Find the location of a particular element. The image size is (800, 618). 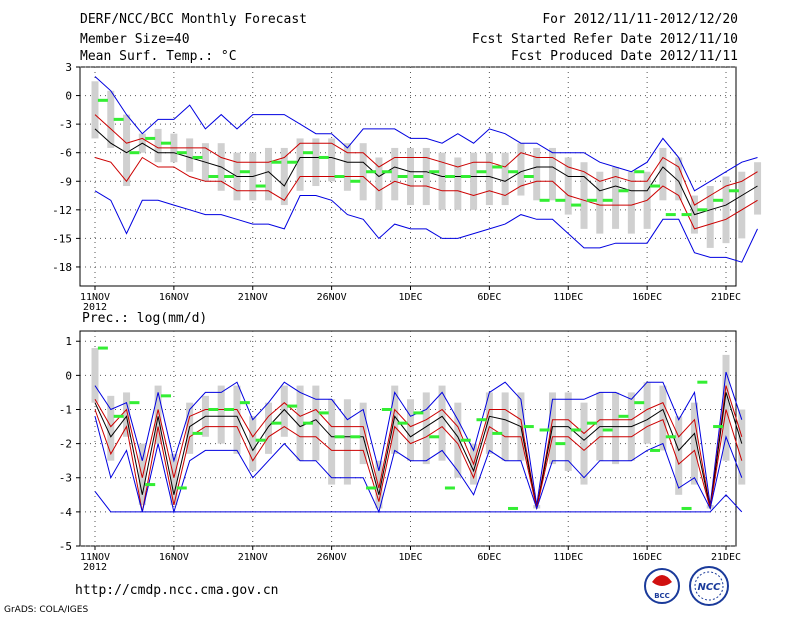

source-url: http://cmdp.ncc.cma.gov.cn is located at coordinates (177, 590).